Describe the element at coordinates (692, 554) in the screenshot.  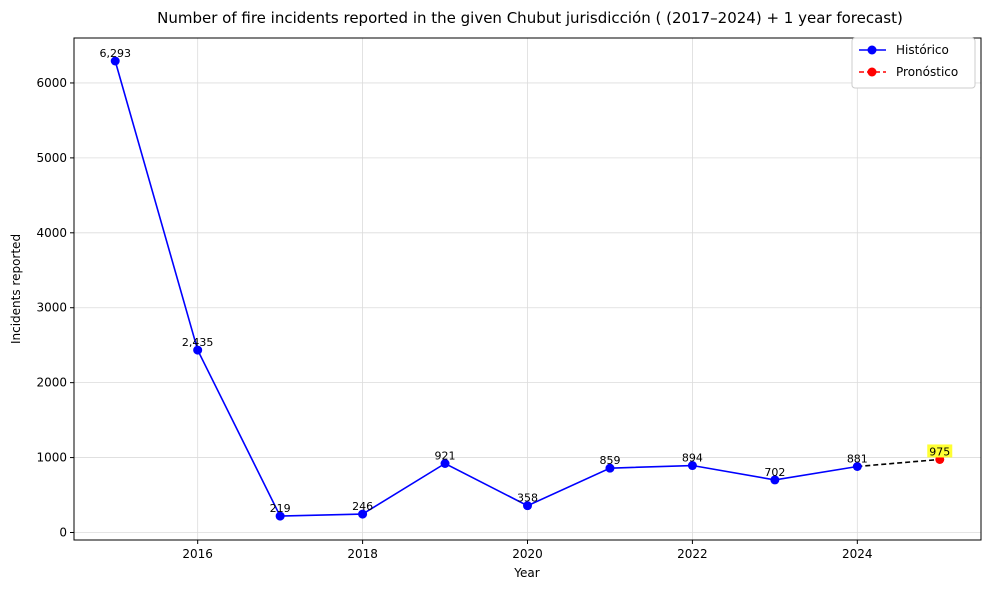
I see `x-tick-label: 2022` at that location.